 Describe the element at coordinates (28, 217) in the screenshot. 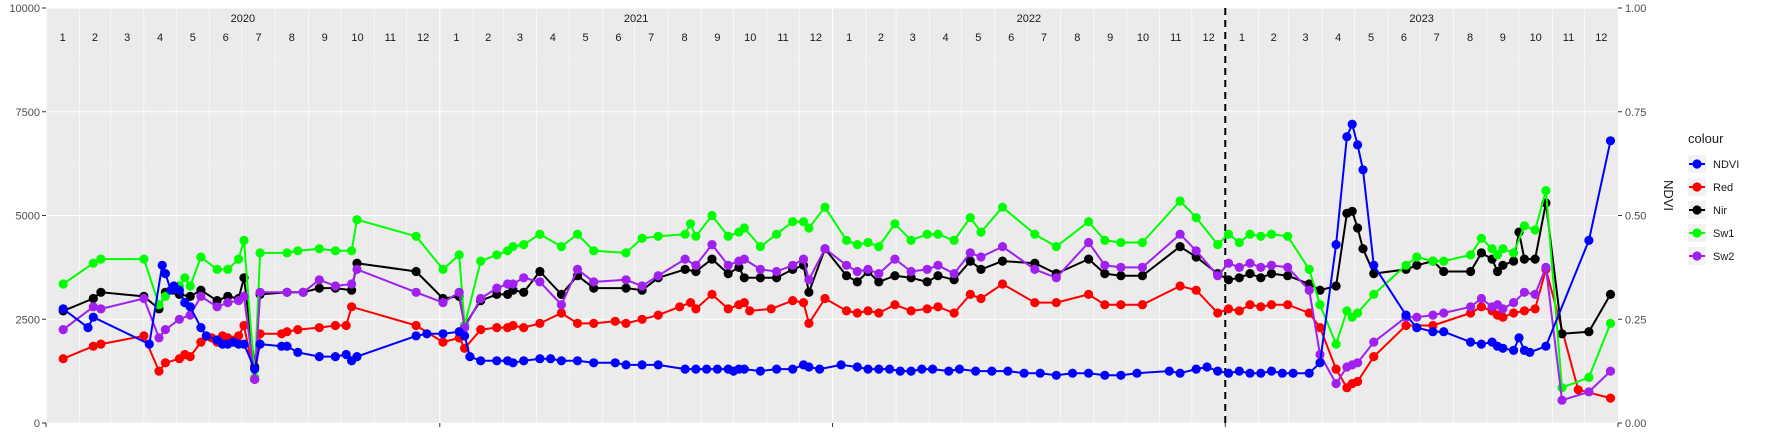

I see `y-left-tick-label: 5000` at that location.